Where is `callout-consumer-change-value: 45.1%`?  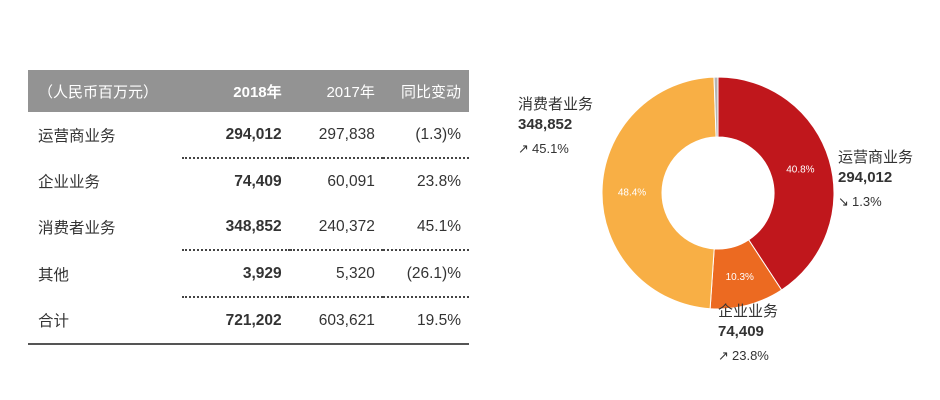
callout-consumer-change-value: 45.1% is located at coordinates (550, 148).